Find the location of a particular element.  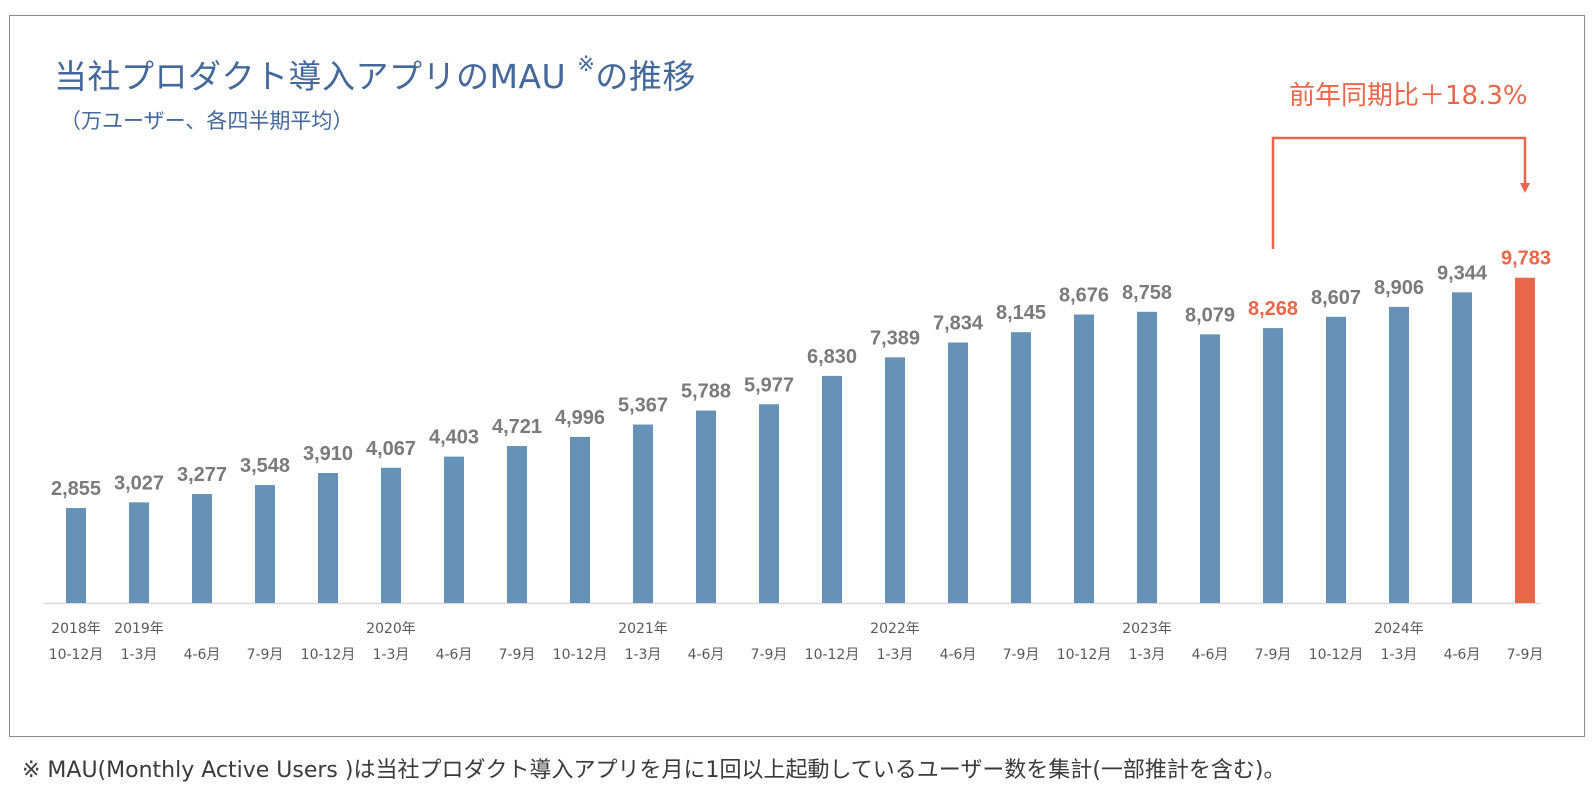

value-label: 8,079 is located at coordinates (1210, 315).